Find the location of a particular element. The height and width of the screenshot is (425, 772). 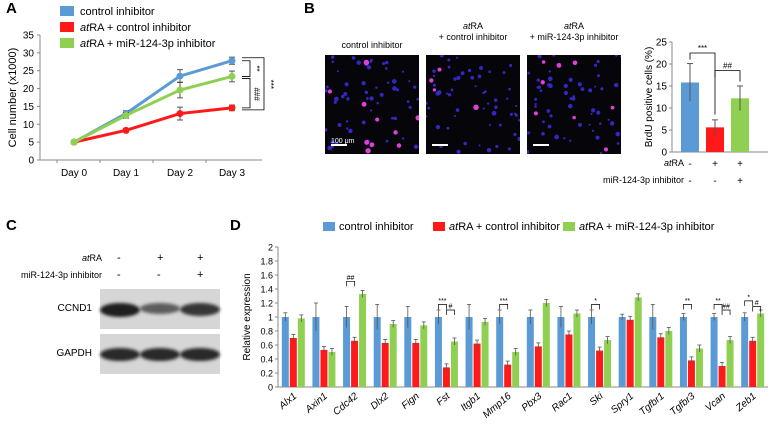

y-axis-label: Relative expression is located at coordinates (247, 316).